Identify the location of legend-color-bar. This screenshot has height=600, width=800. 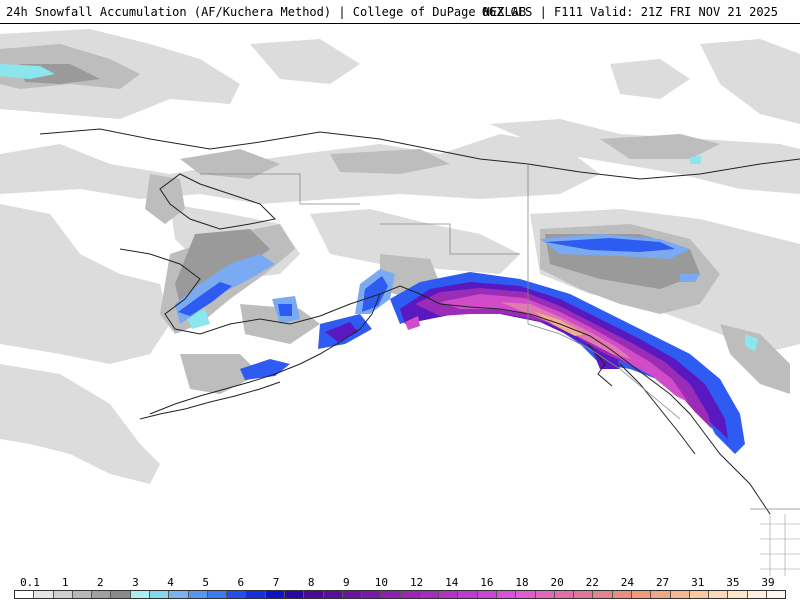
(400, 594).